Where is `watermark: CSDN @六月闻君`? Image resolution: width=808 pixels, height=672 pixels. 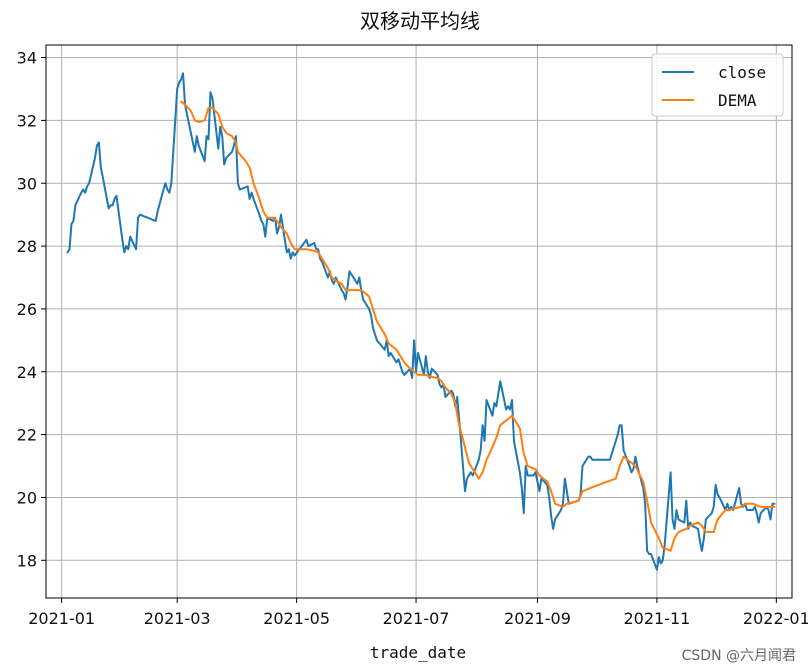 watermark: CSDN @六月闻君 is located at coordinates (739, 656).